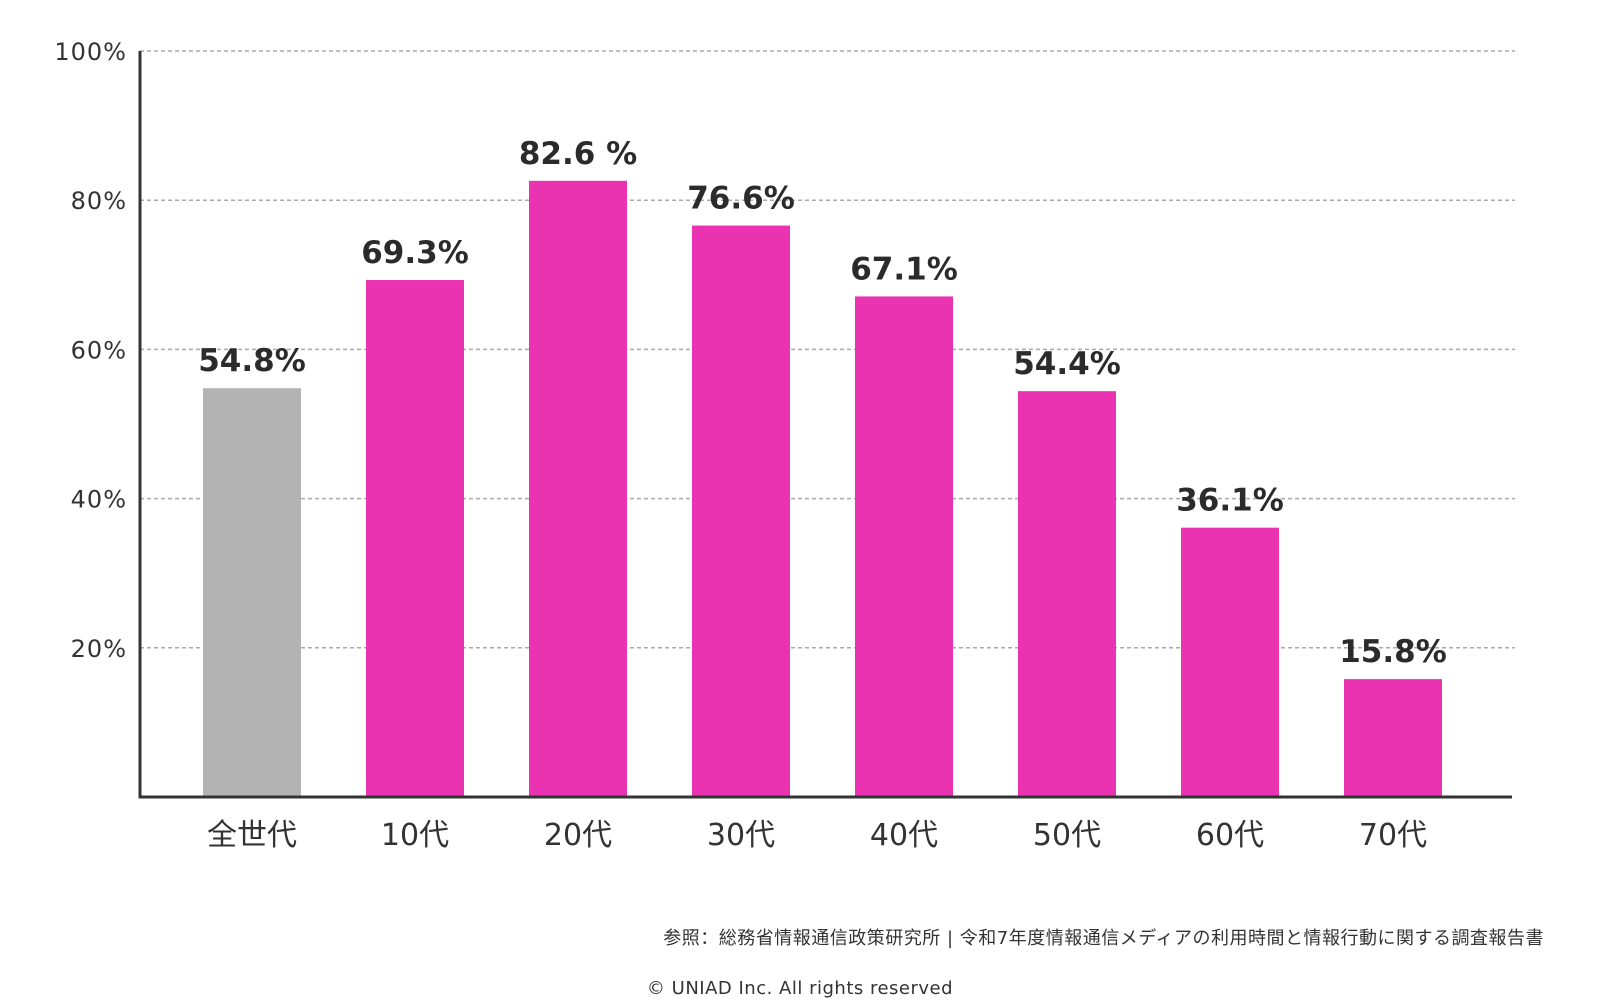 This screenshot has width=1600, height=1004. I want to click on x-tick-label: 70代, so click(1393, 835).